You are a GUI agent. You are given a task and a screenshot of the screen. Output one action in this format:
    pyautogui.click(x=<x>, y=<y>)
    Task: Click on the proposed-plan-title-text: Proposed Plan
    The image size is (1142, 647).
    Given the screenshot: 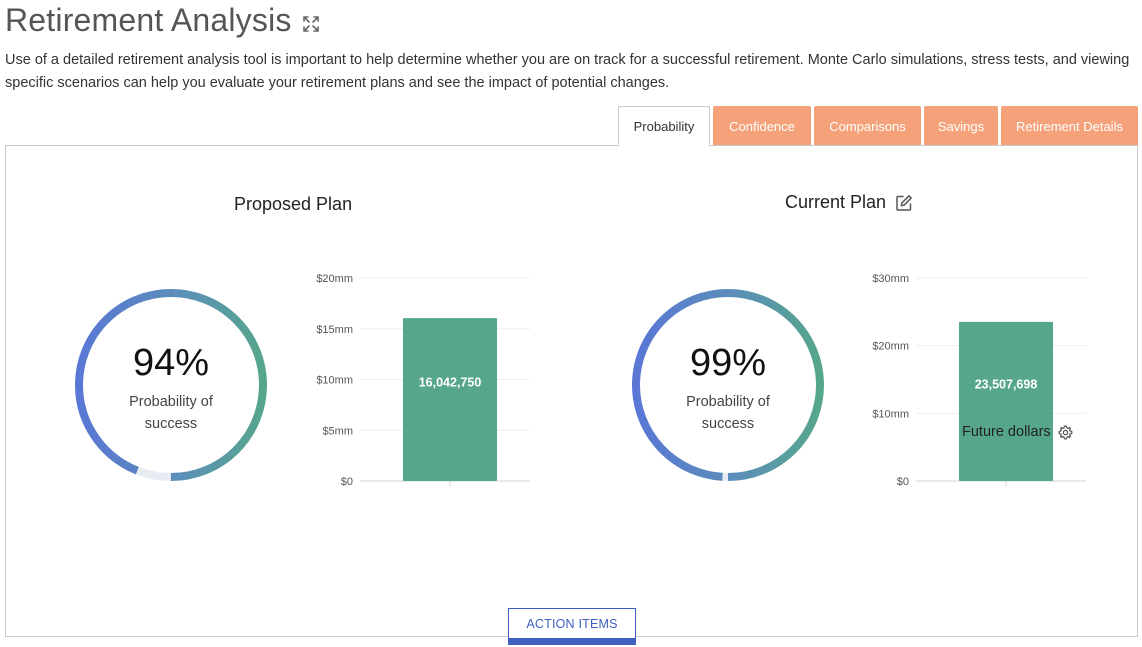 What is the action you would take?
    pyautogui.click(x=293, y=204)
    